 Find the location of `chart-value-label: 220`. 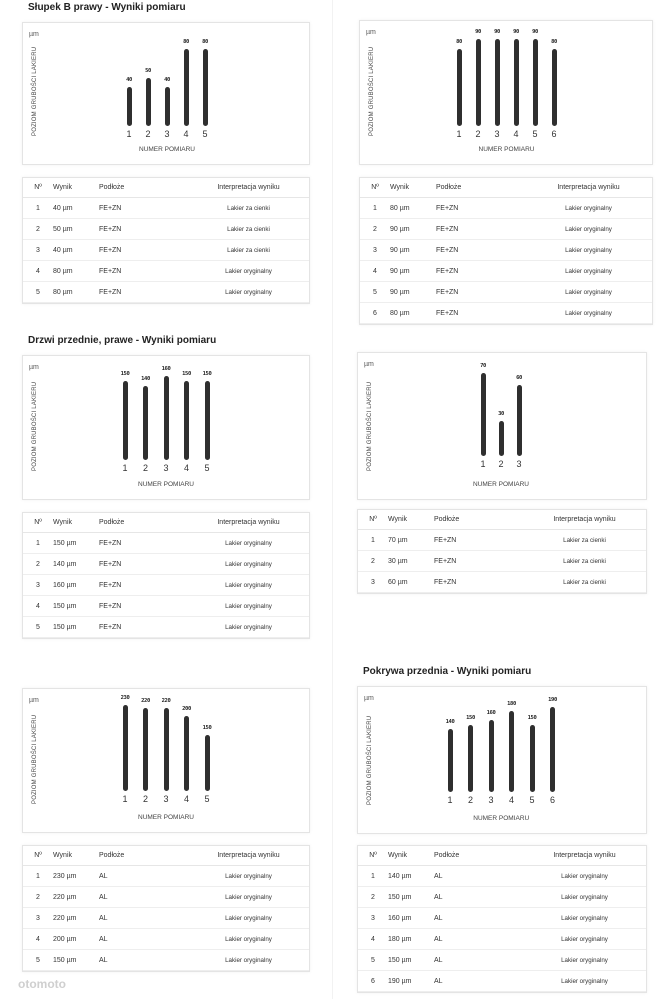

chart-value-label: 220 is located at coordinates (166, 701).